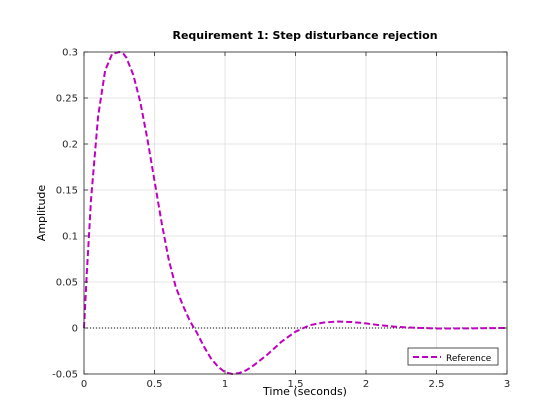 This screenshot has width=560, height=420. I want to click on x-tick-label: 1, so click(225, 384).